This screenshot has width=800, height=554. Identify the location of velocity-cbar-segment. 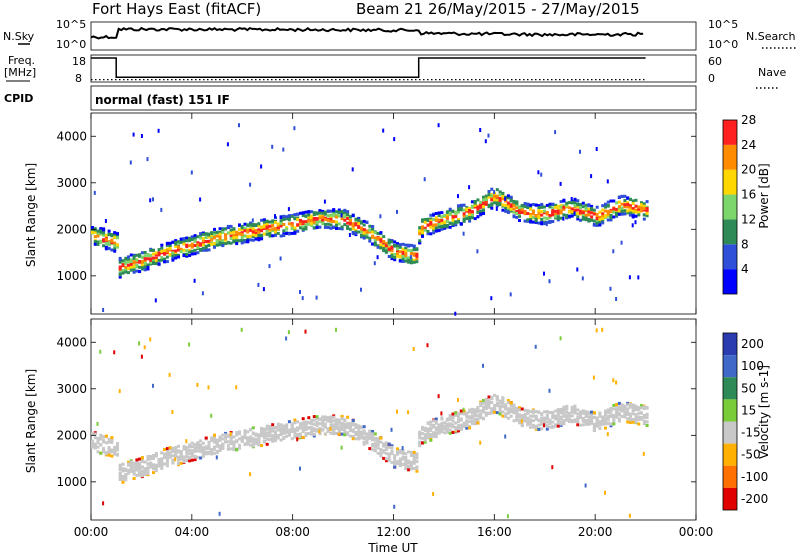
(730, 476).